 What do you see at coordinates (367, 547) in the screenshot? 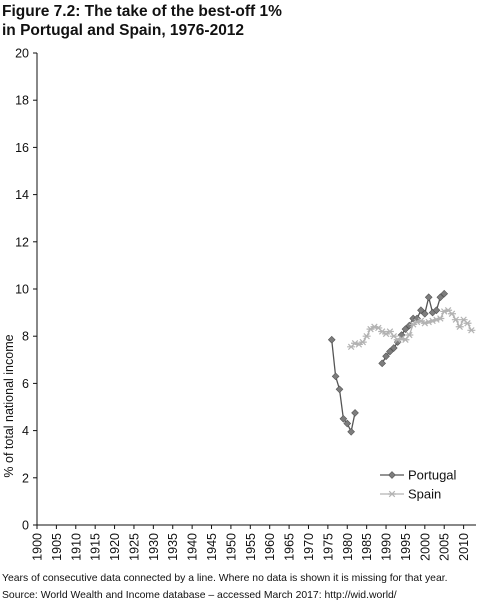
I see `x-tick-label: 1985` at bounding box center [367, 547].